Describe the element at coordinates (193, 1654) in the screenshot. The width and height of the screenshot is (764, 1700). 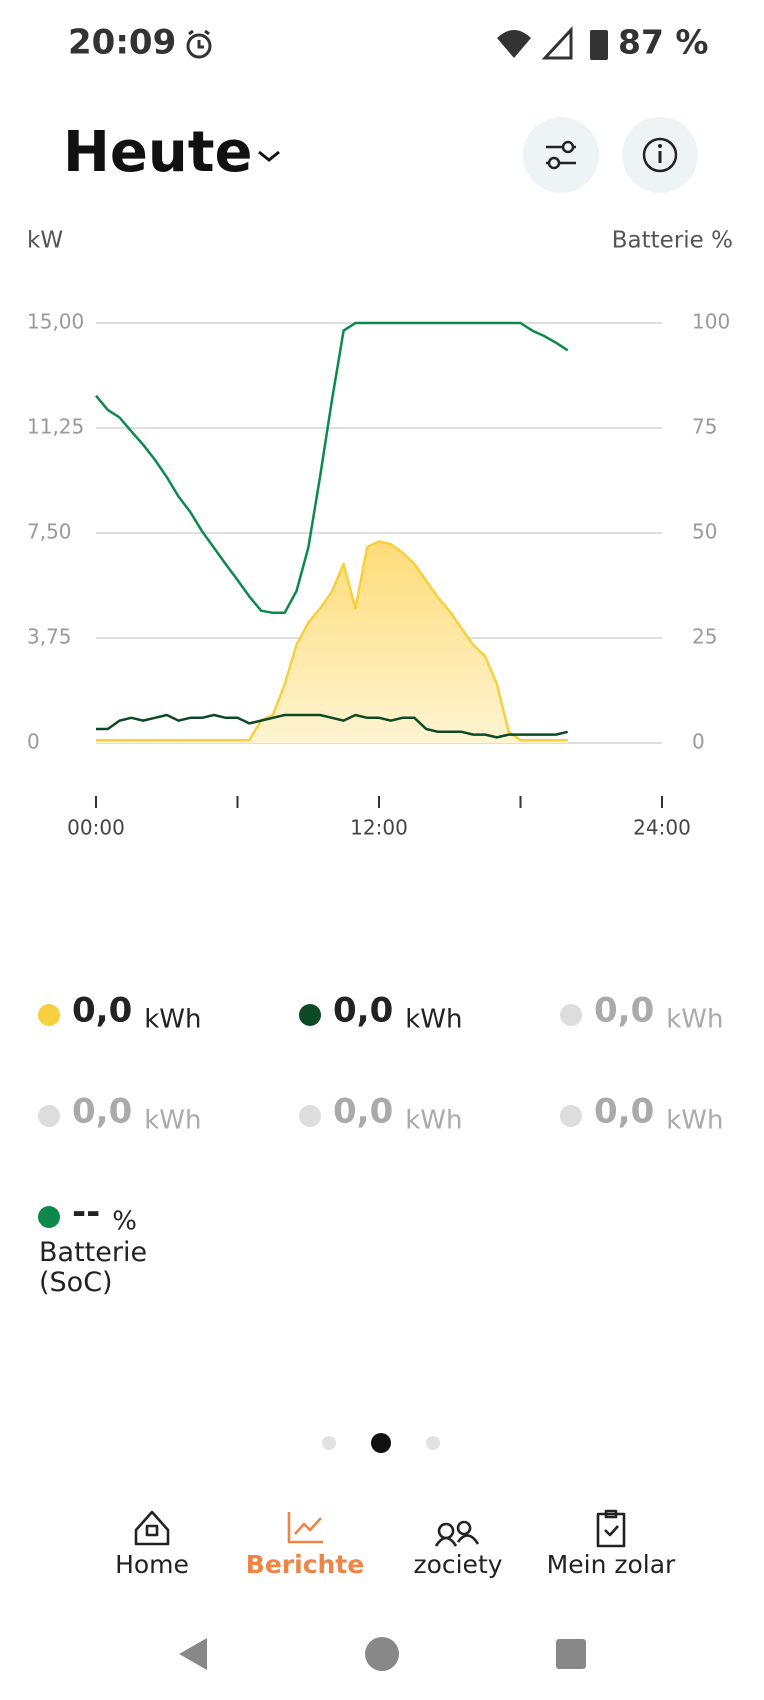
I see `back-button` at that location.